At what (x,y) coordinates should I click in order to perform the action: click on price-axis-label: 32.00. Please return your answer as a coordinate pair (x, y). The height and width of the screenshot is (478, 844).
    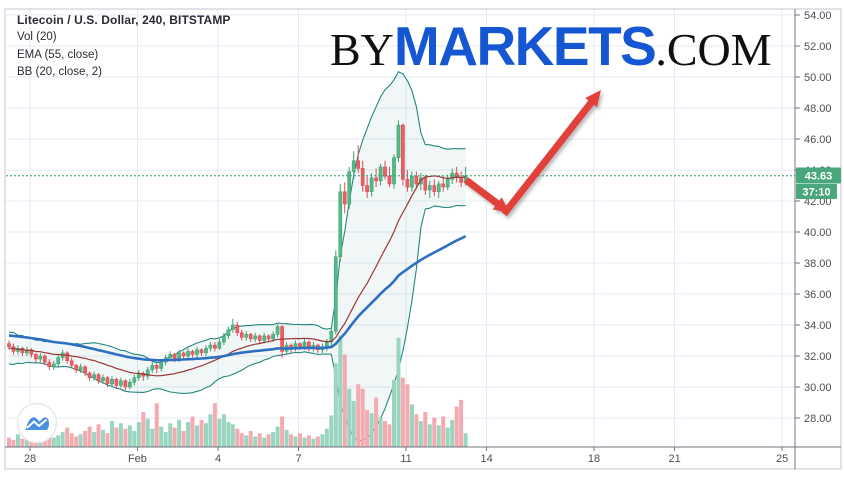
    Looking at the image, I should click on (818, 357).